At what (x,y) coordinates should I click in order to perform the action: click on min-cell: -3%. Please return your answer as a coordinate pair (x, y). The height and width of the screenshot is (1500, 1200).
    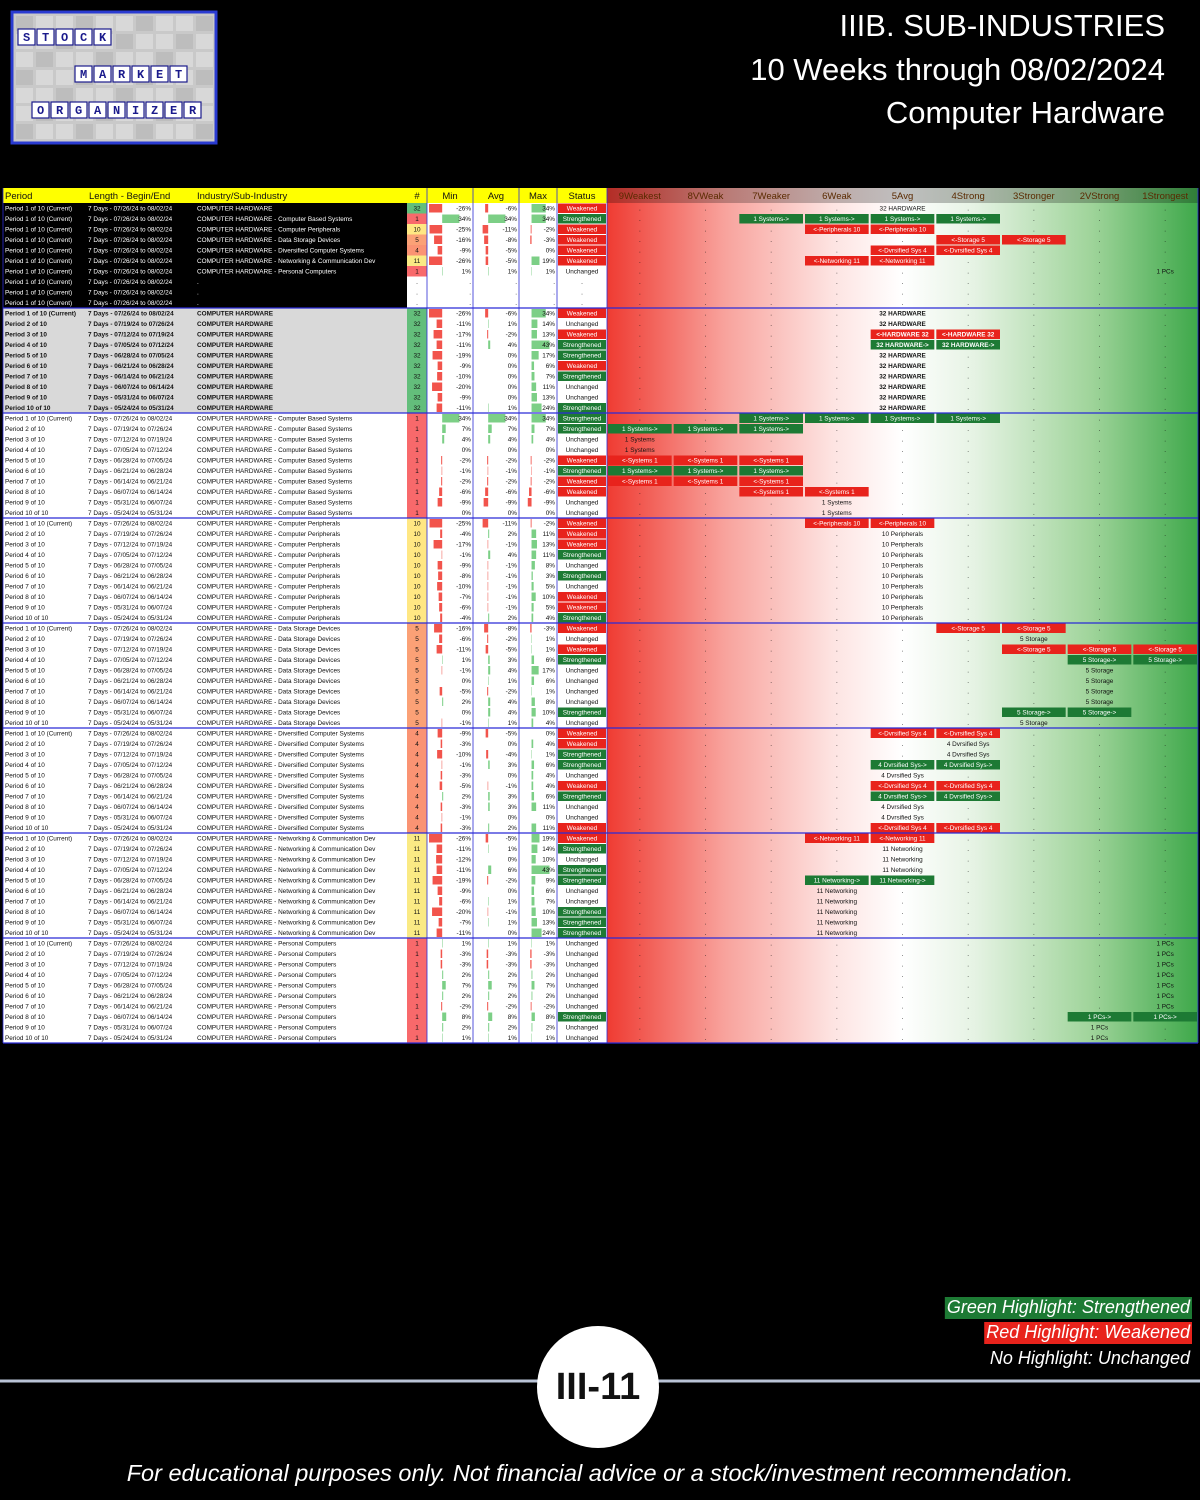
    Looking at the image, I should click on (466, 775).